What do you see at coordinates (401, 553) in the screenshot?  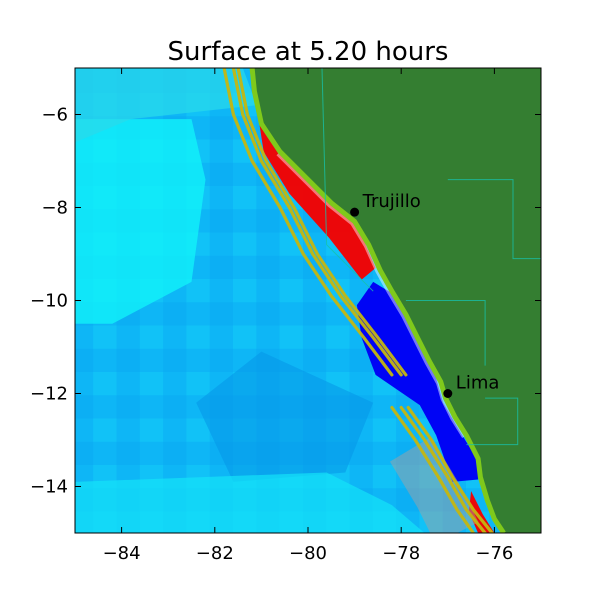 I see `x-tick-label-4: −78` at bounding box center [401, 553].